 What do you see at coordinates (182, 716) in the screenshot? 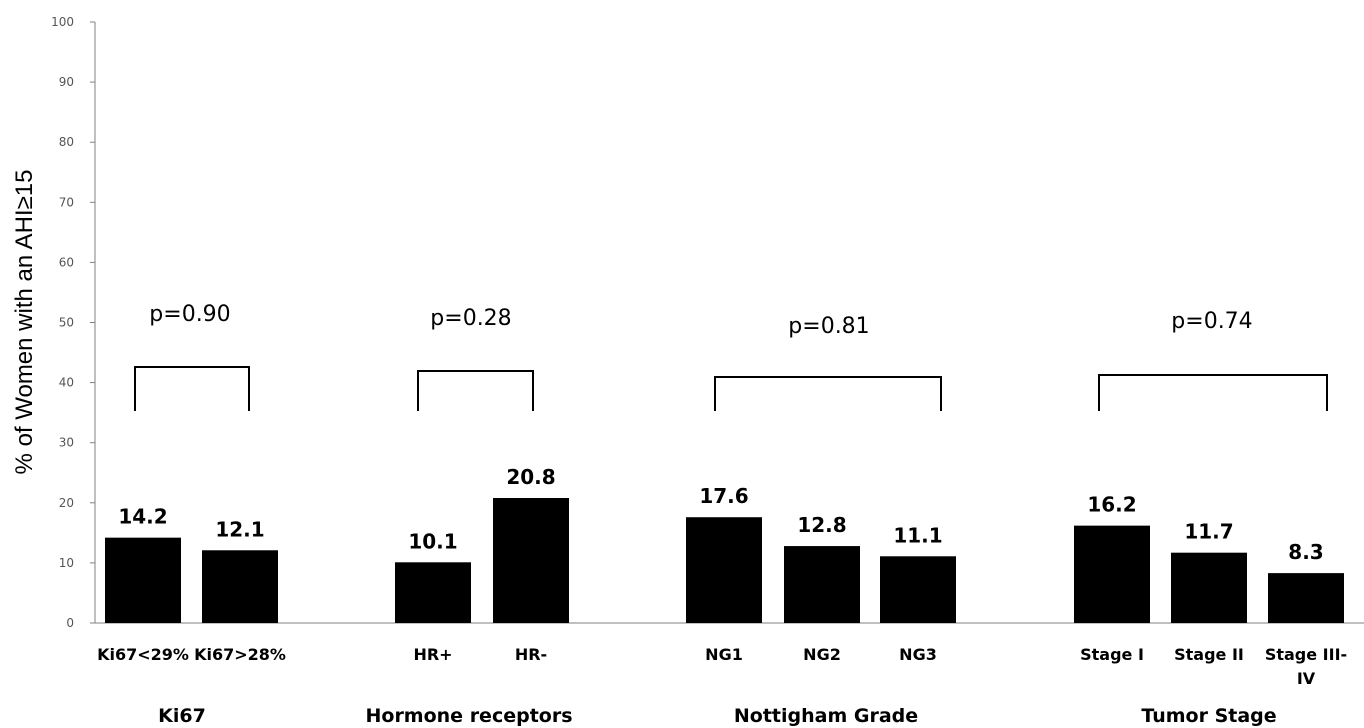
I see `group-label: Ki67` at bounding box center [182, 716].